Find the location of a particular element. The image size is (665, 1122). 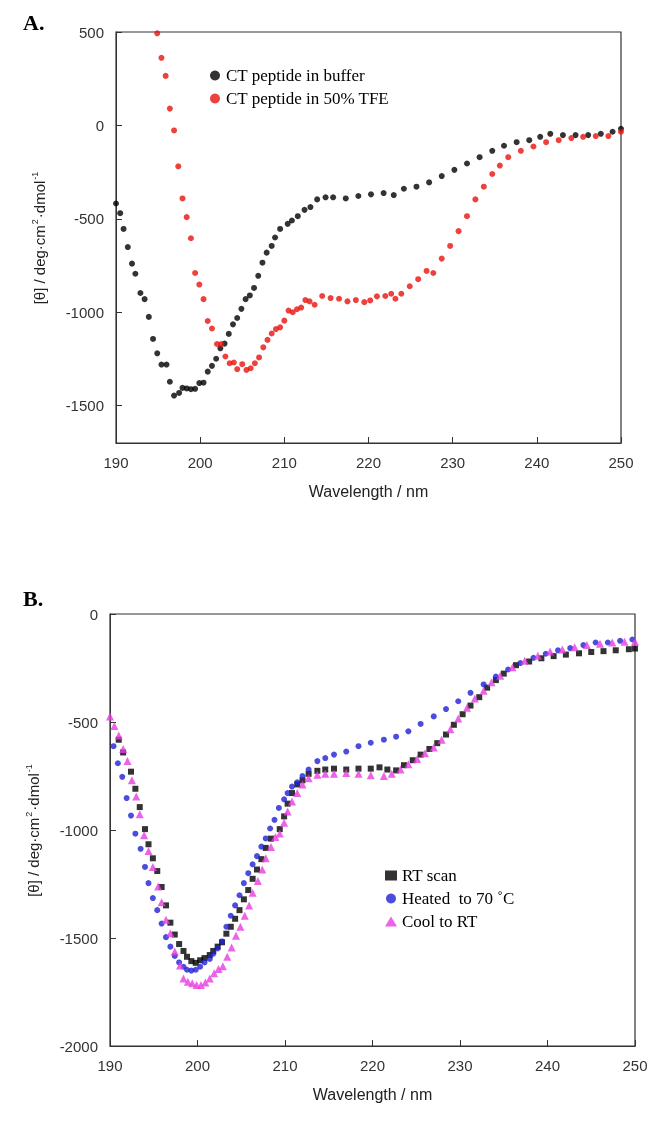

legend-label: Cool to RT is located at coordinates (440, 921).